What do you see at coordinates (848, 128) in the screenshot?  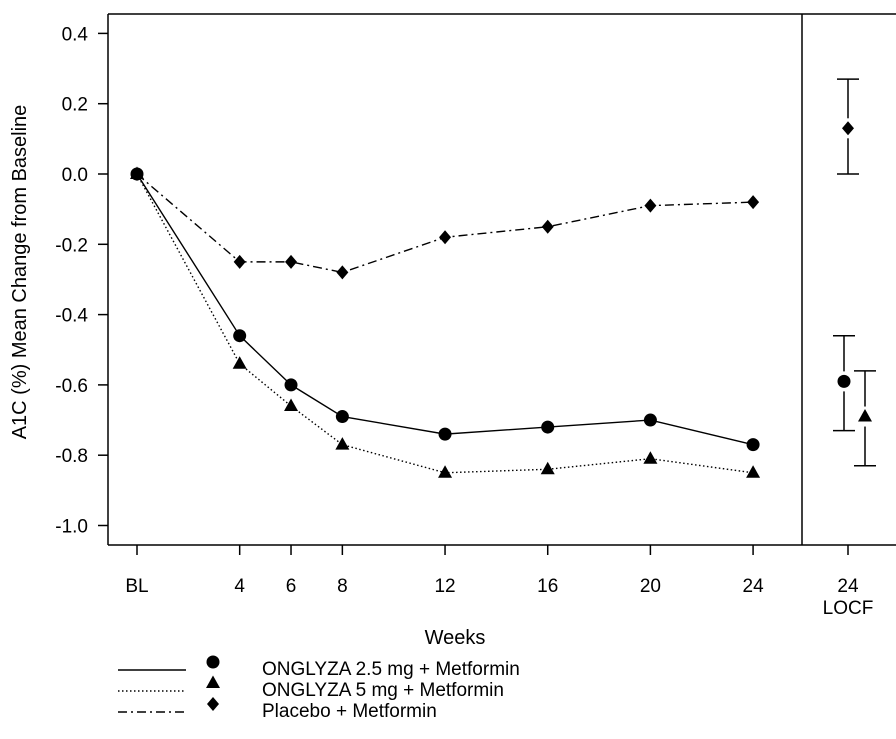 I see `locf-point-diamond` at bounding box center [848, 128].